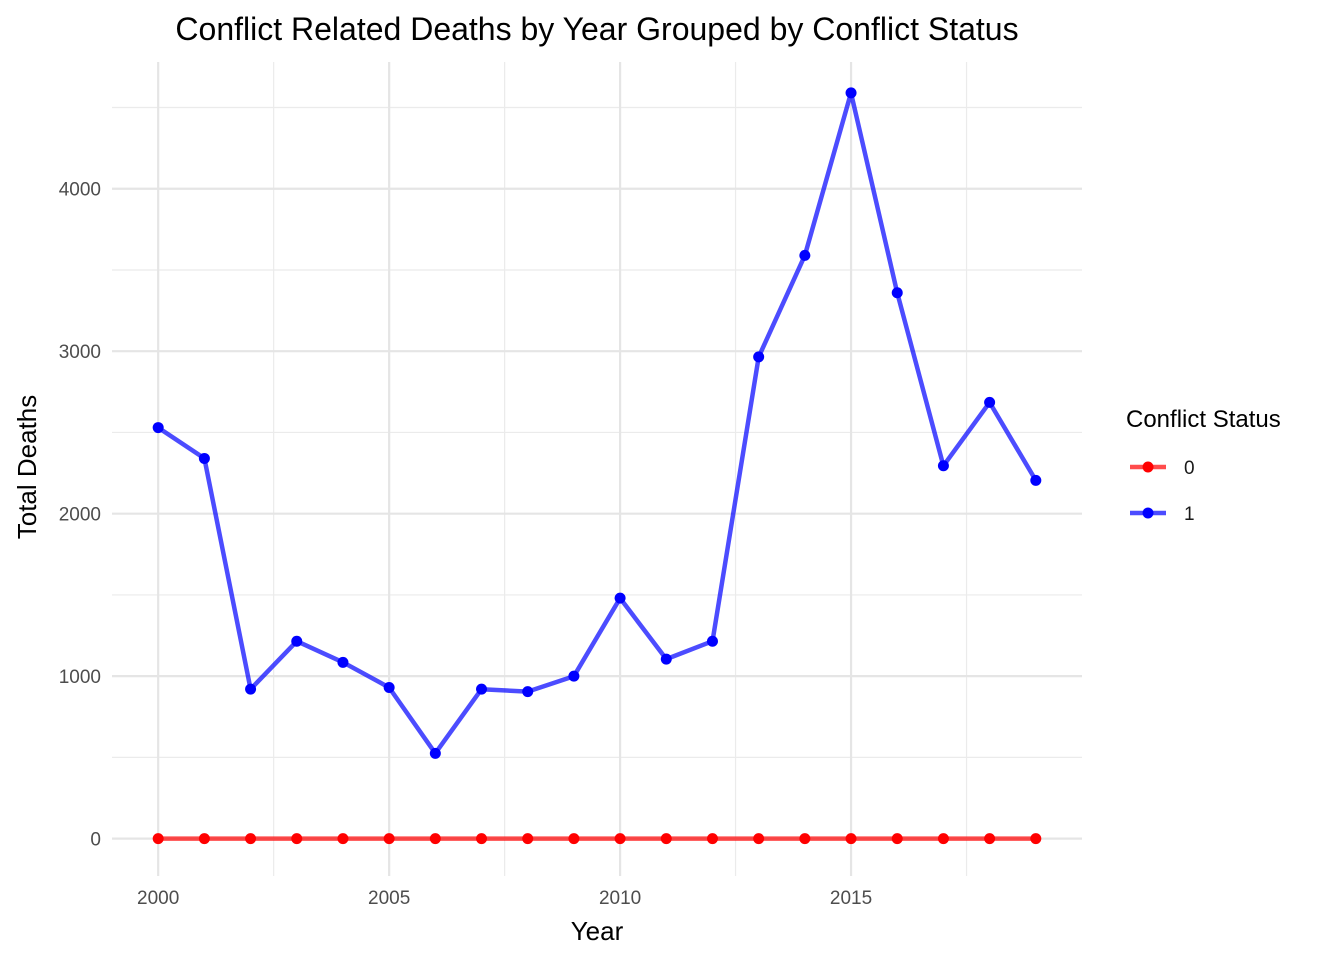  Describe the element at coordinates (80, 190) in the screenshot. I see `y-tick-label: 4000` at that location.